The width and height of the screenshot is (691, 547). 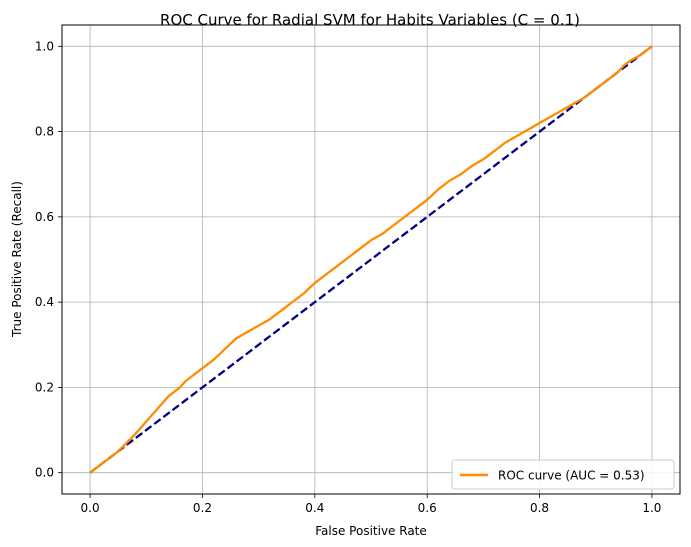 I want to click on y-tick-label-1: 0.2, so click(x=44, y=387).